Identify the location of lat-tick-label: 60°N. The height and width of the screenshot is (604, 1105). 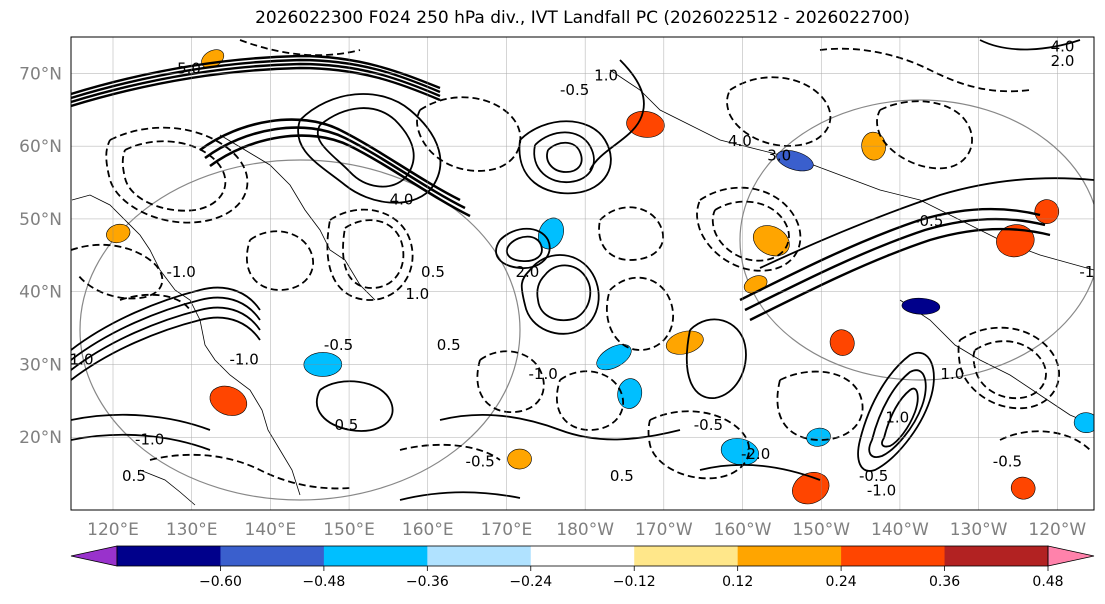
(40, 147).